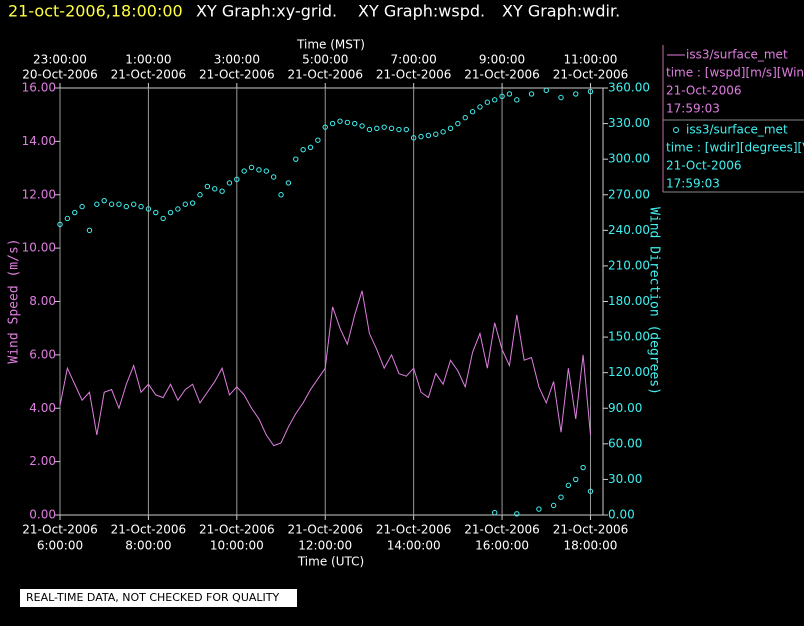 The image size is (804, 626). What do you see at coordinates (39, 141) in the screenshot?
I see `y-tick-label: 14.00` at bounding box center [39, 141].